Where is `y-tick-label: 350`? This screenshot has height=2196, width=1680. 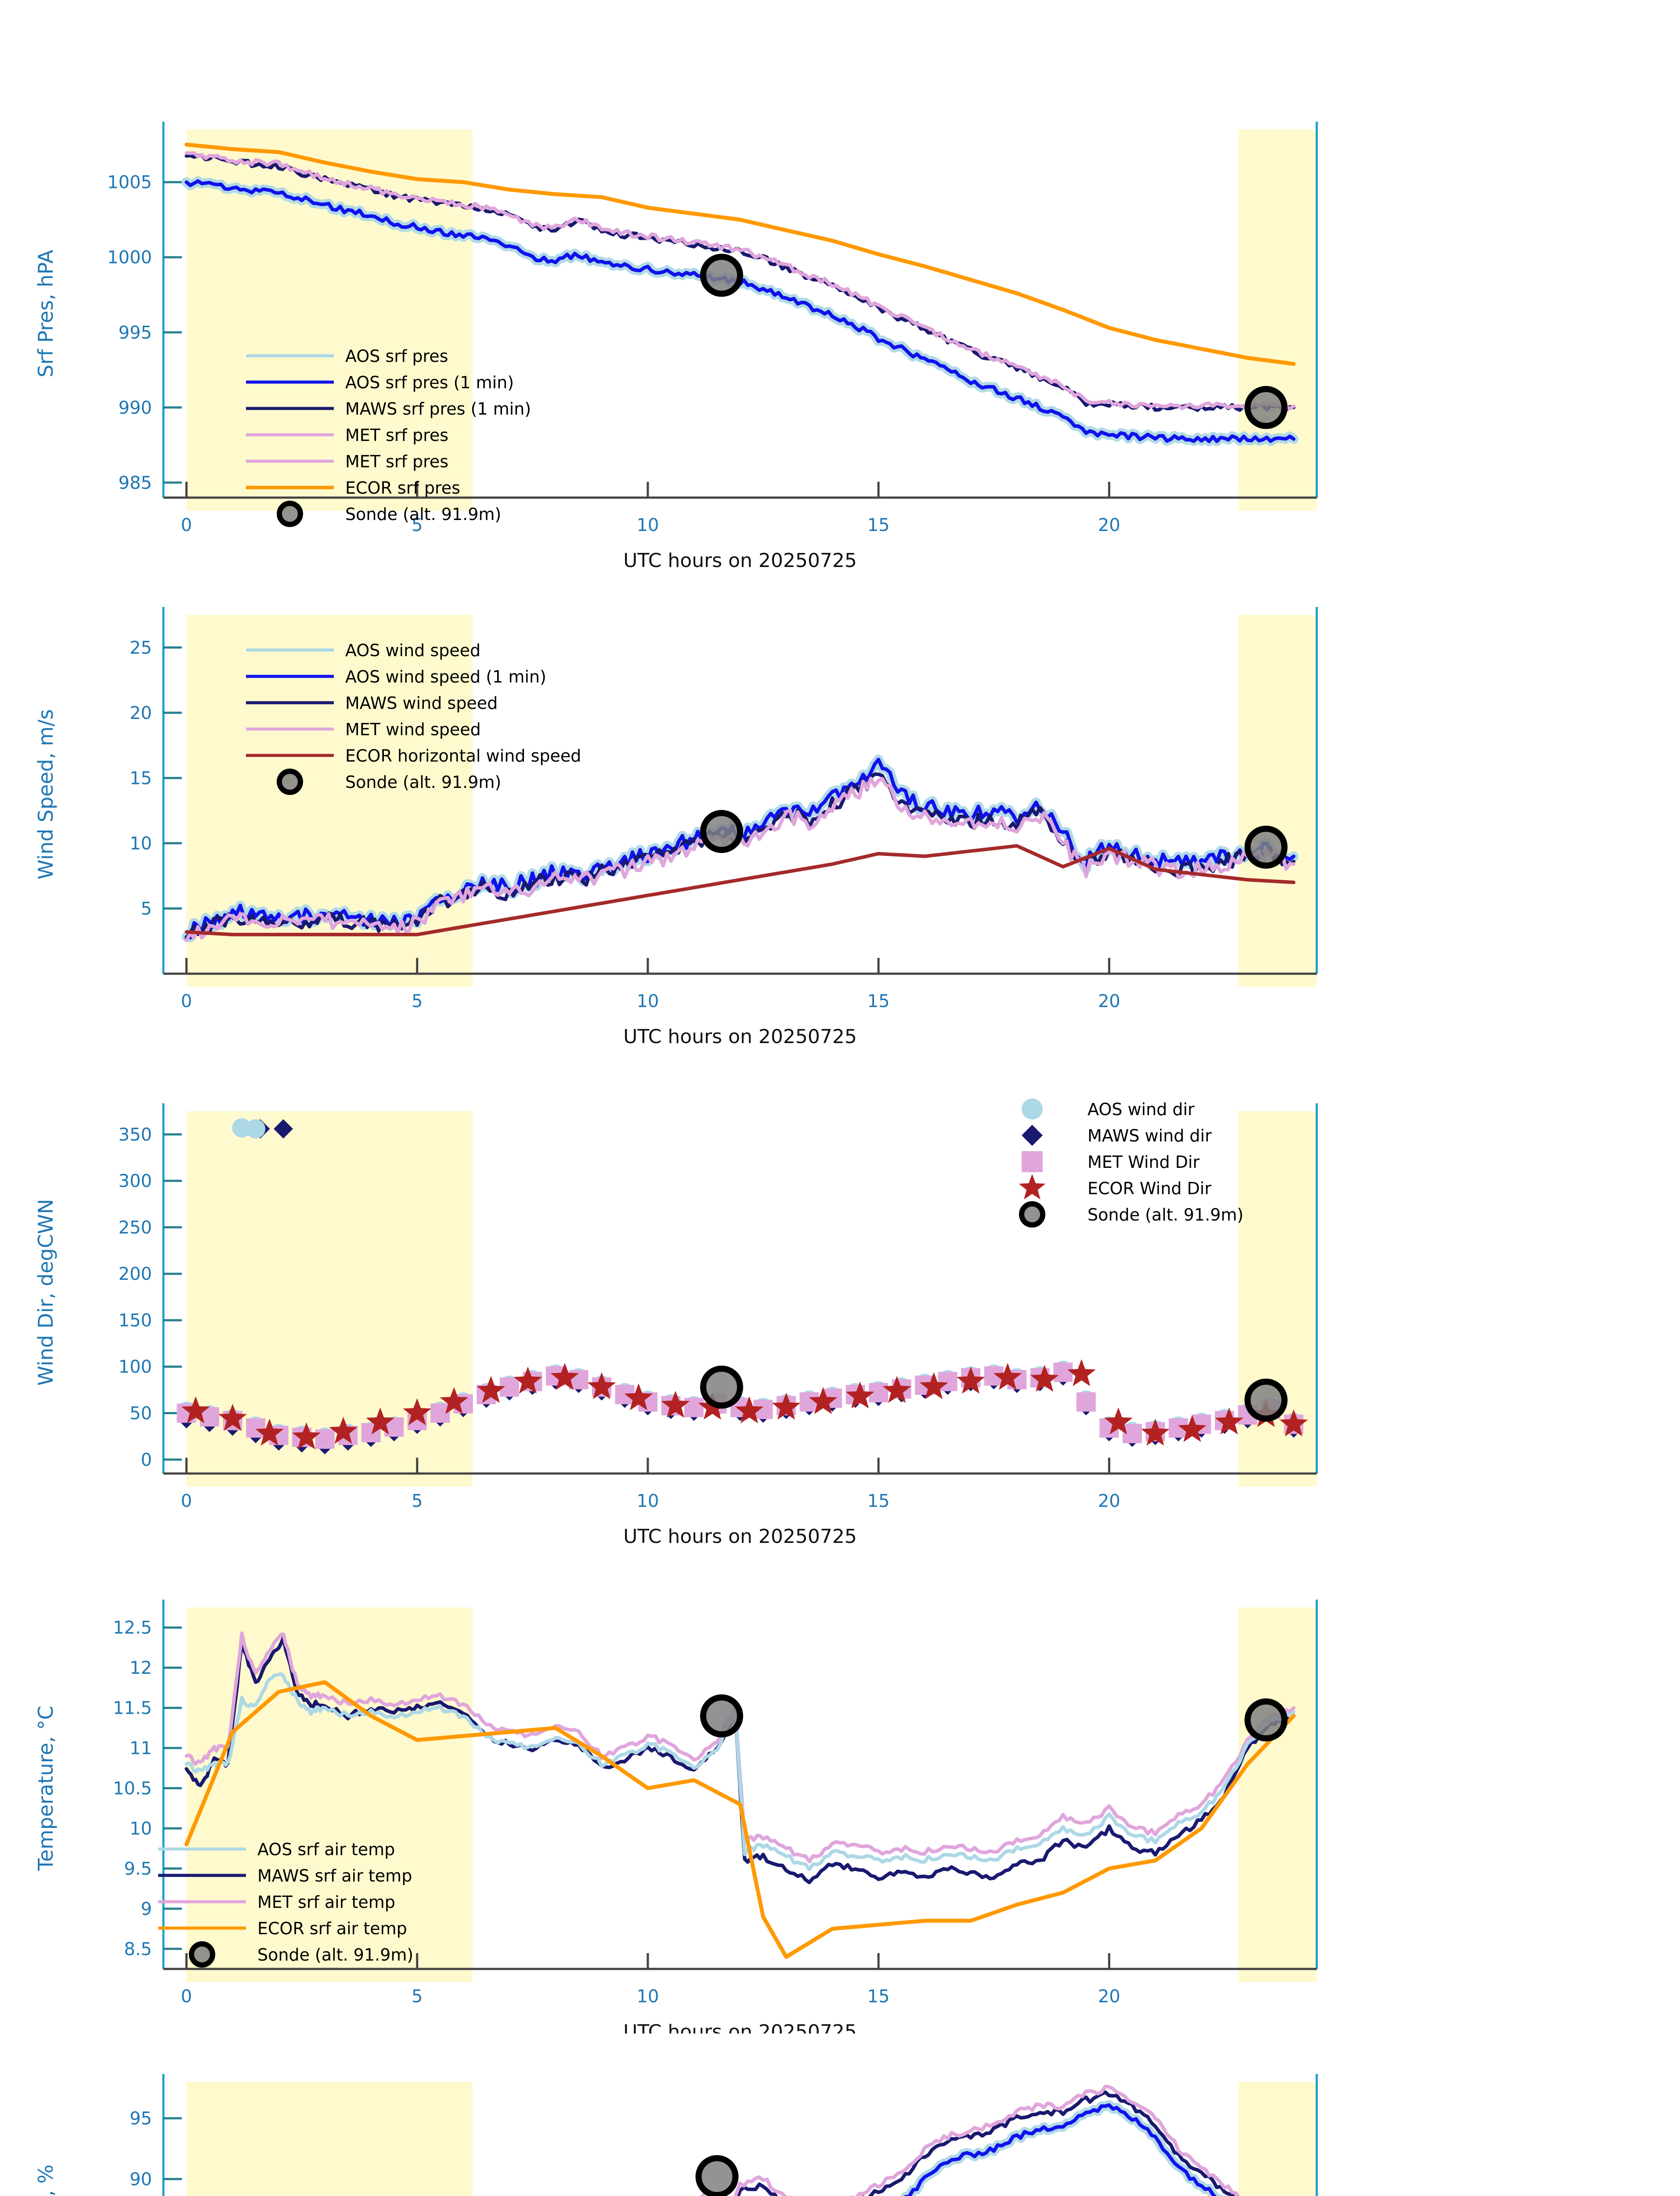
y-tick-label: 350 is located at coordinates (135, 1135).